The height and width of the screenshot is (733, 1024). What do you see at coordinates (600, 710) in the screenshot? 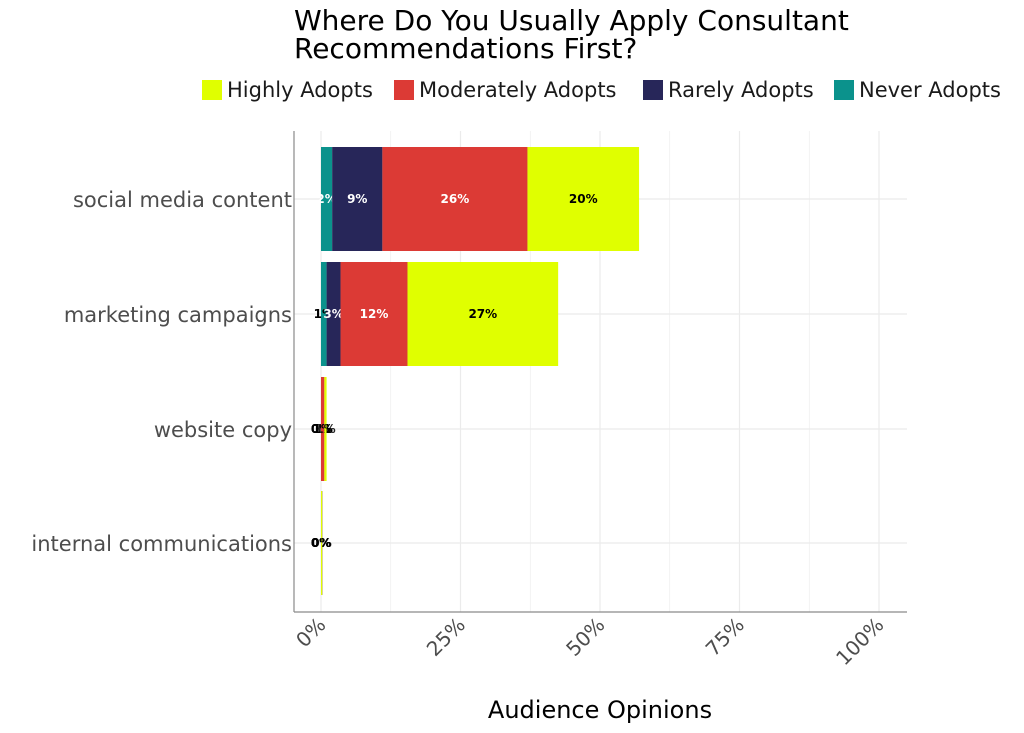
I see `x-axis-title: Audience Opinions` at bounding box center [600, 710].